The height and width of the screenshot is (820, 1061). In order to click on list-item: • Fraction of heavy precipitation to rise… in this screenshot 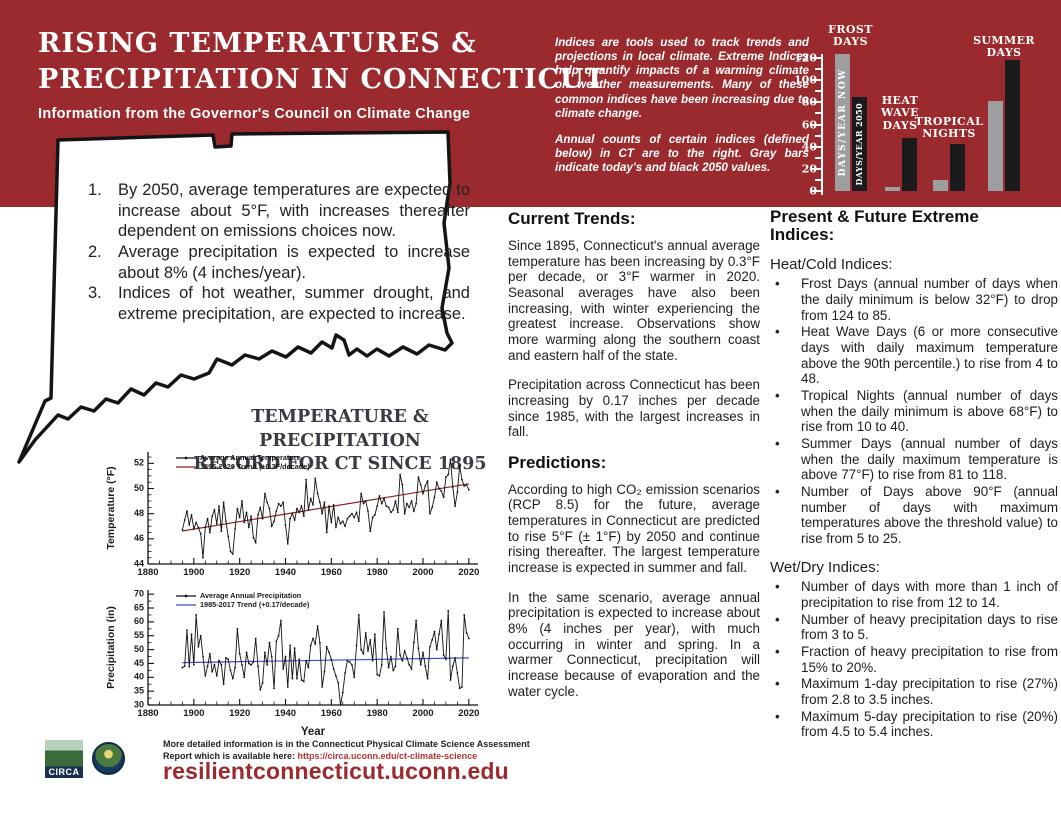, I will do `click(914, 659)`.